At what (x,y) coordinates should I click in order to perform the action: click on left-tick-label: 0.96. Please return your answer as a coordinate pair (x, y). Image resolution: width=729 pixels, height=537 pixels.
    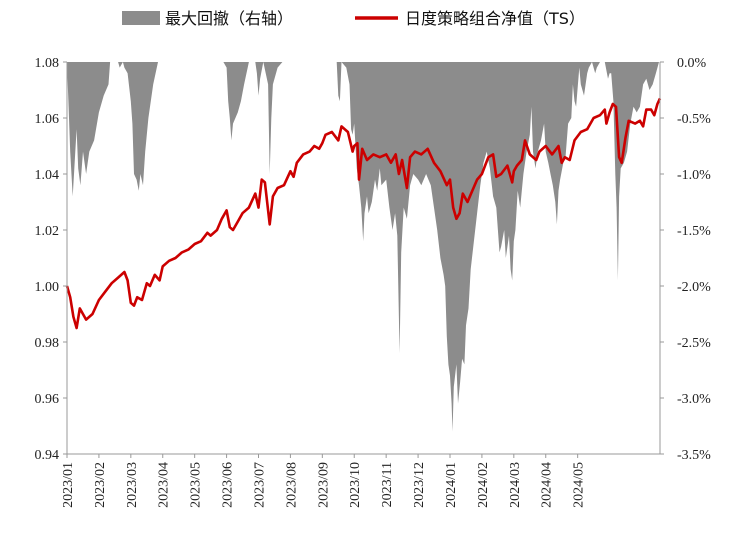
    Looking at the image, I should click on (47, 399).